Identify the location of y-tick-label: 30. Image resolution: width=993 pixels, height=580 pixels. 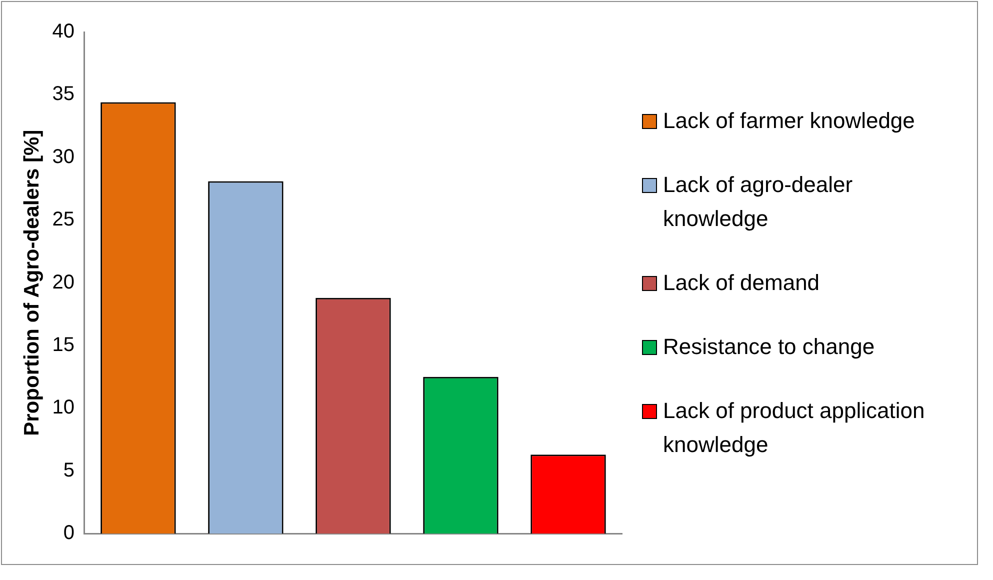
(63, 157).